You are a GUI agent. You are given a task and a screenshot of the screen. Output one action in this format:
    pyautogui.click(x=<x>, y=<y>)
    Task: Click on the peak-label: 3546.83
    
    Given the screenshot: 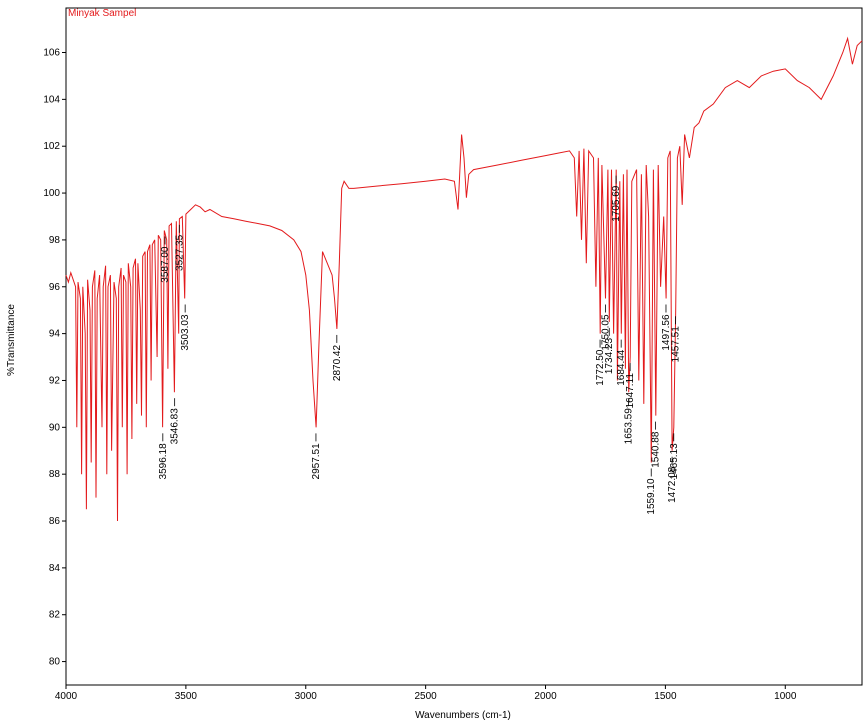 What is the action you would take?
    pyautogui.click(x=175, y=426)
    